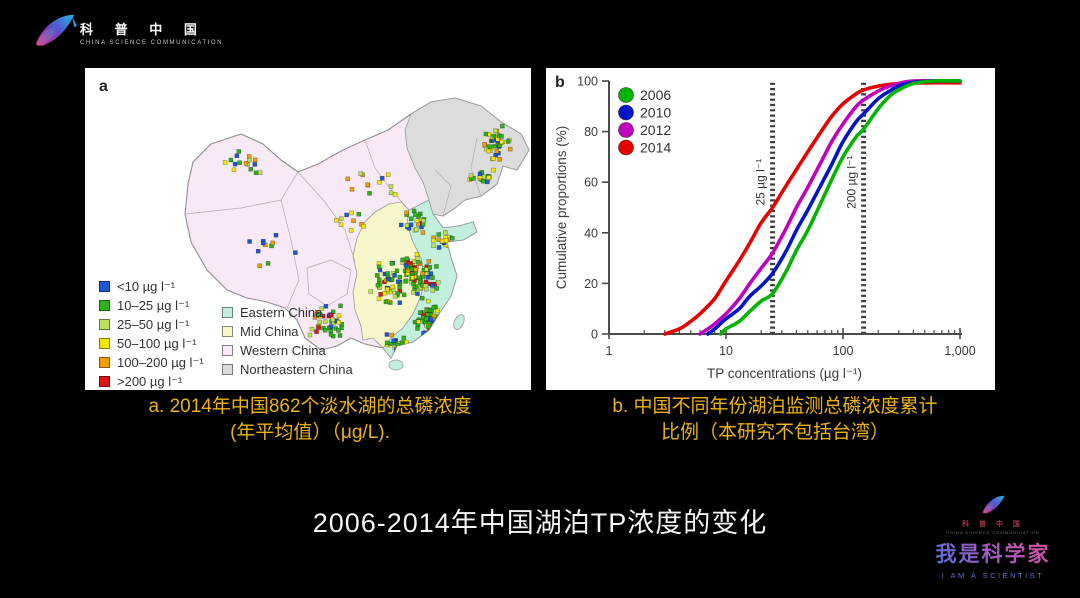 The width and height of the screenshot is (1080, 598). I want to click on region-legend-item: Eastern China, so click(287, 312).